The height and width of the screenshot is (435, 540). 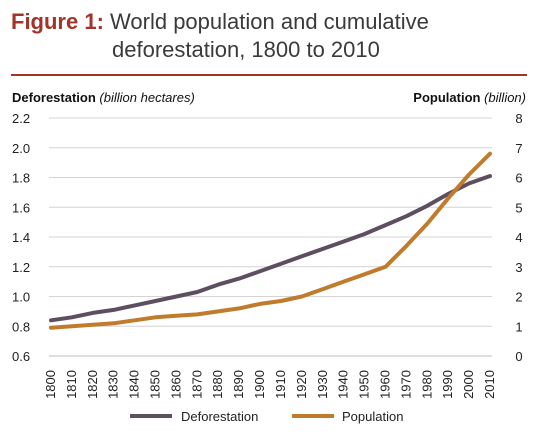 What do you see at coordinates (219, 416) in the screenshot?
I see `legend-label-deforestation: Deforestation` at bounding box center [219, 416].